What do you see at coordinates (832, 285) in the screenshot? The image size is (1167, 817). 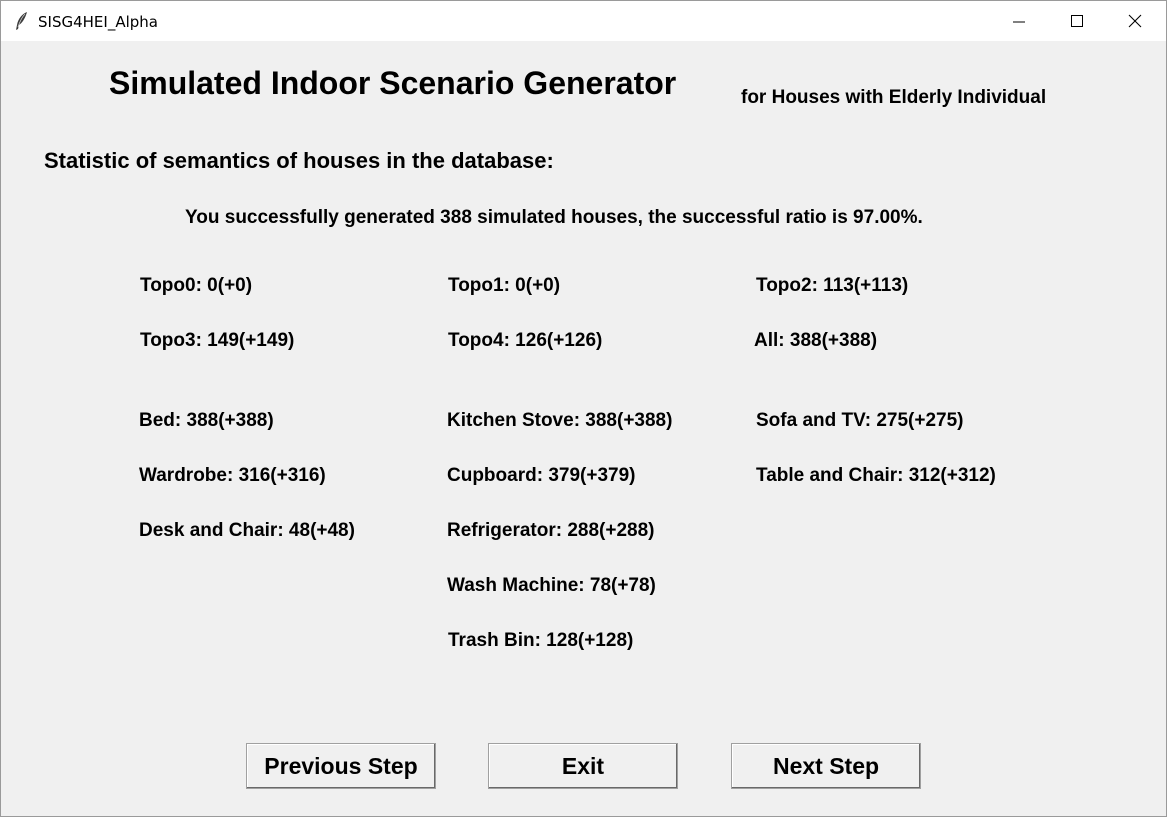 I see `stat-topo2: Topo2: 113(+113)` at bounding box center [832, 285].